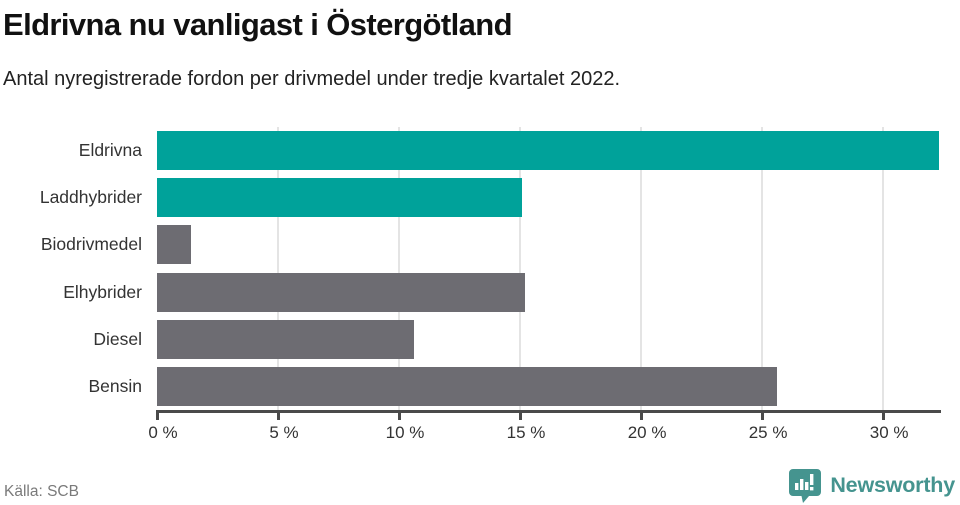  I want to click on x-tick-label-25: 25 %, so click(768, 432).